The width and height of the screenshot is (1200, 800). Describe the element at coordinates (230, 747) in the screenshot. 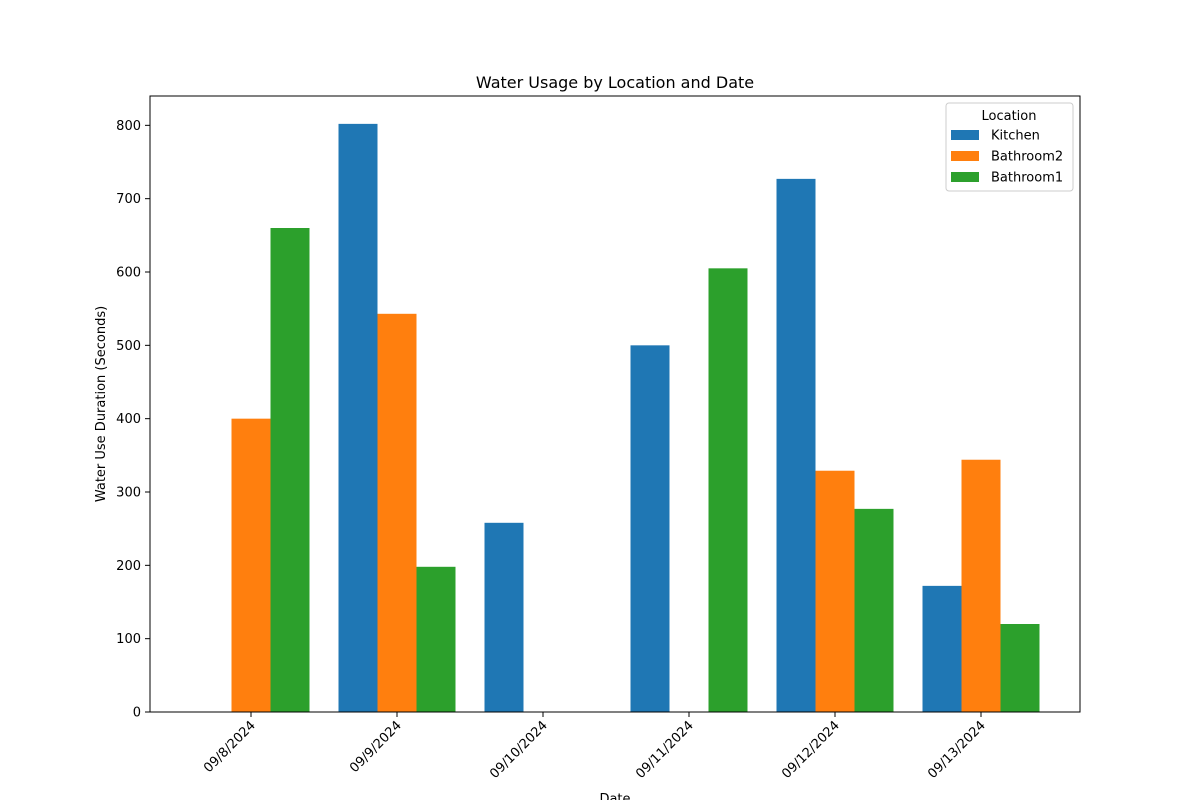

I see `x-tick-label: 09/8/2024` at that location.